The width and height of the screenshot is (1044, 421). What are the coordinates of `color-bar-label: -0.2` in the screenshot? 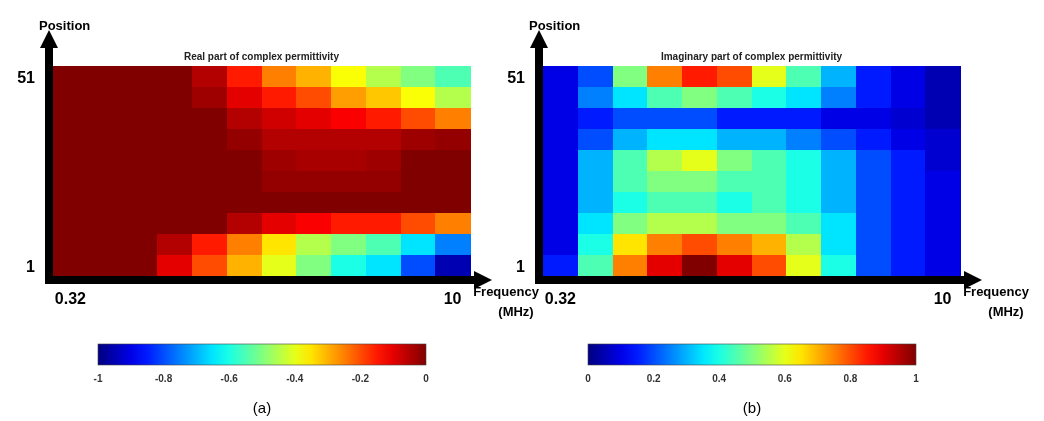 It's located at (360, 378).